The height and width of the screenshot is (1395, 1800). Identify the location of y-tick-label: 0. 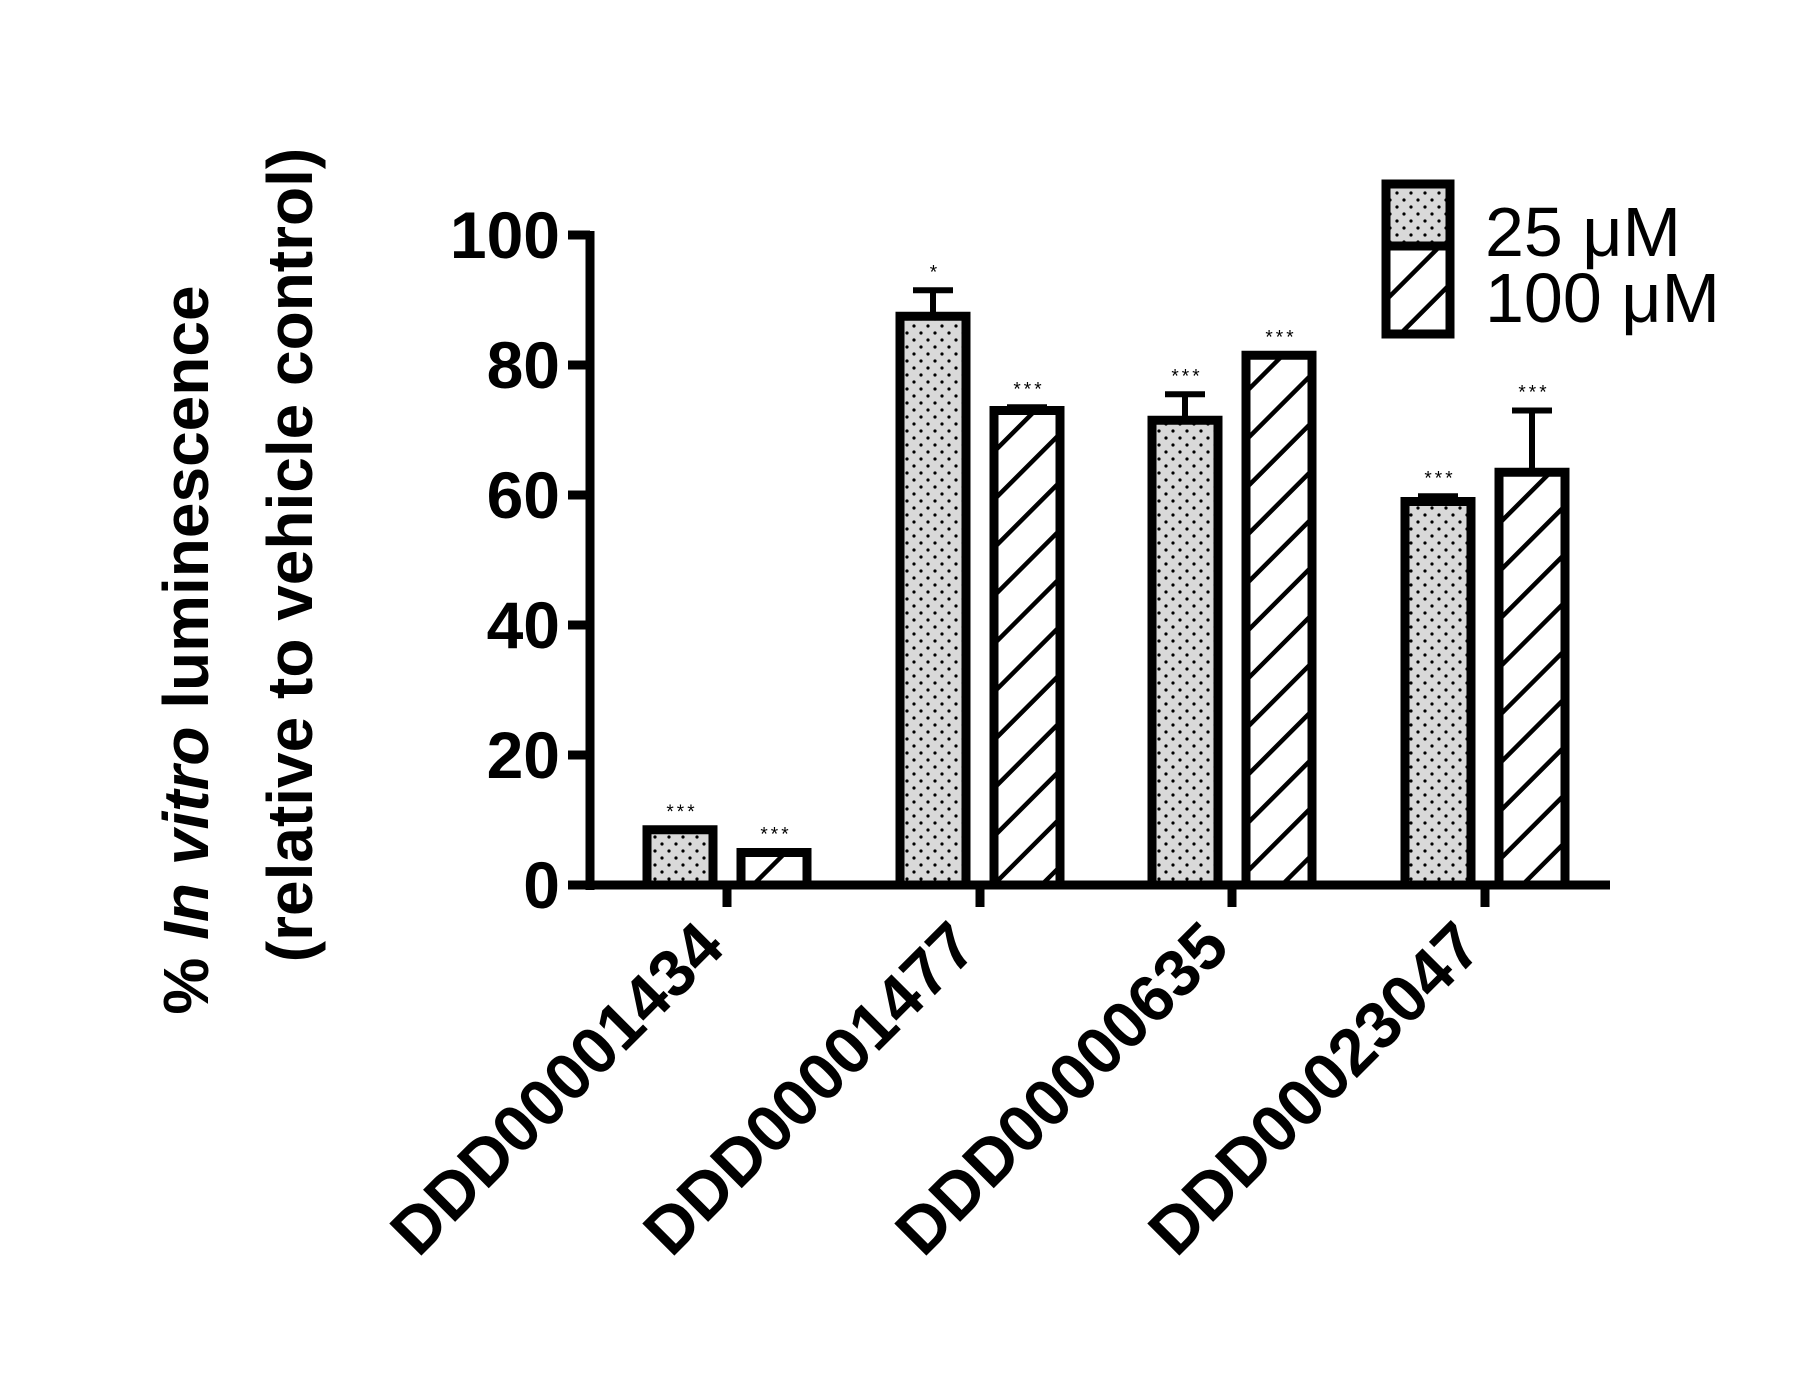
(541, 885).